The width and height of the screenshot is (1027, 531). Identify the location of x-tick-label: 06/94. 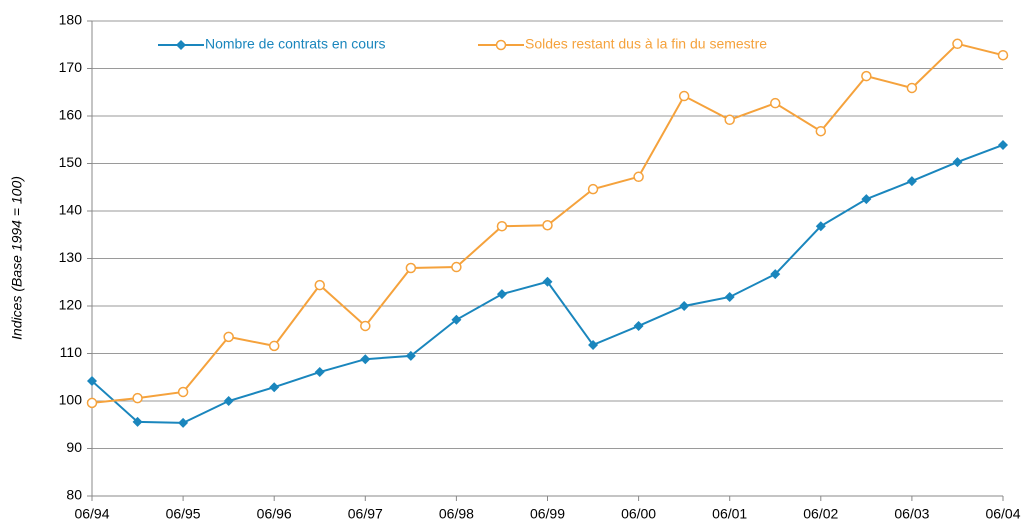
(91, 514).